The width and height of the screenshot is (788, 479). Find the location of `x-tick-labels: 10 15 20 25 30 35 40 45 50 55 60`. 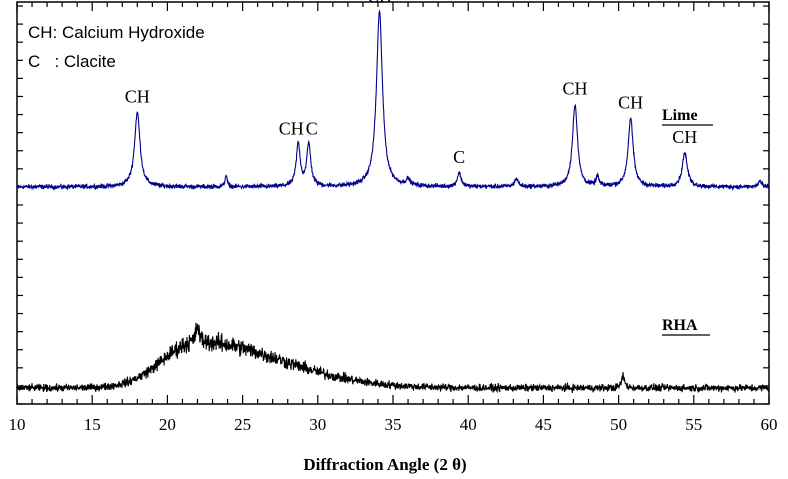

x-tick-labels: 10 15 20 25 30 35 40 45 50 55 60 is located at coordinates (393, 424).